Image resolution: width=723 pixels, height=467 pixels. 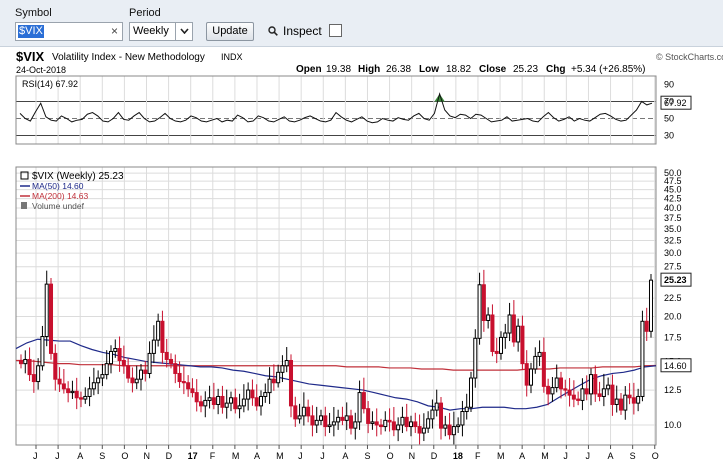 I want to click on ma-last-value-tag: 14.60, so click(x=676, y=365).